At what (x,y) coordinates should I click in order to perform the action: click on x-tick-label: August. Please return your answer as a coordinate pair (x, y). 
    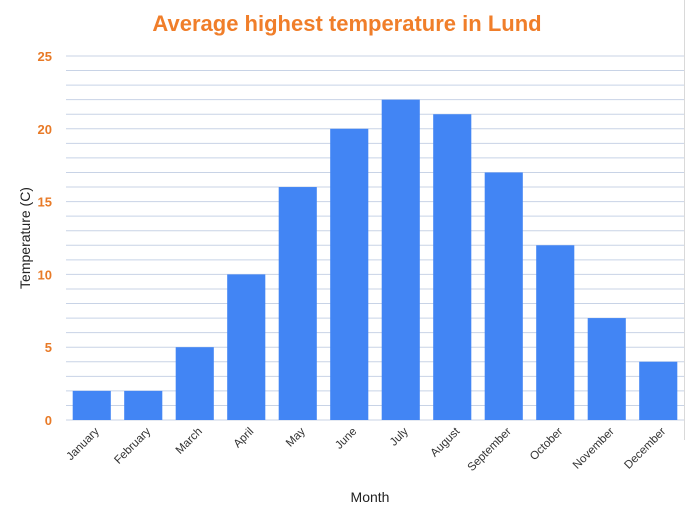
    Looking at the image, I should click on (446, 442).